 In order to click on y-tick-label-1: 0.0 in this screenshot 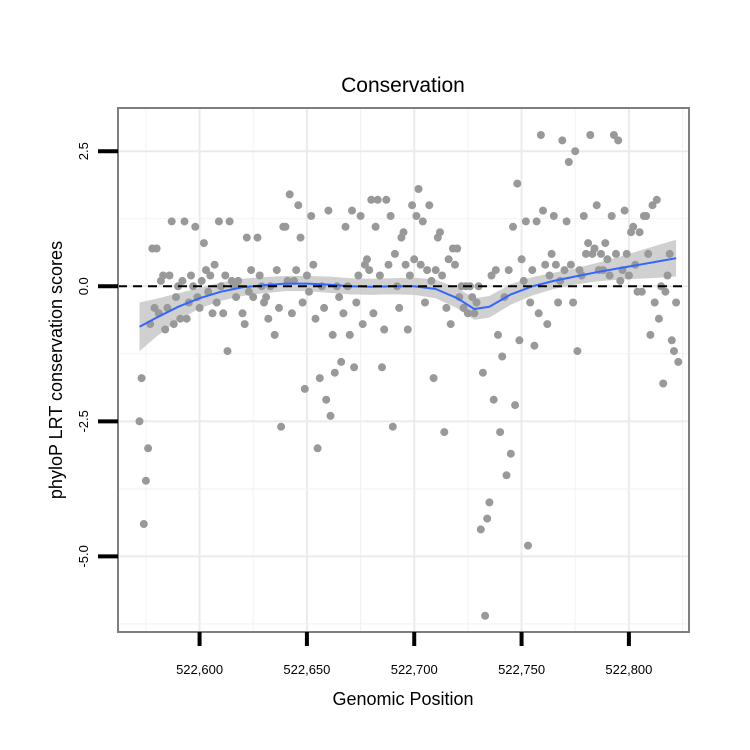, I will do `click(83, 286)`.